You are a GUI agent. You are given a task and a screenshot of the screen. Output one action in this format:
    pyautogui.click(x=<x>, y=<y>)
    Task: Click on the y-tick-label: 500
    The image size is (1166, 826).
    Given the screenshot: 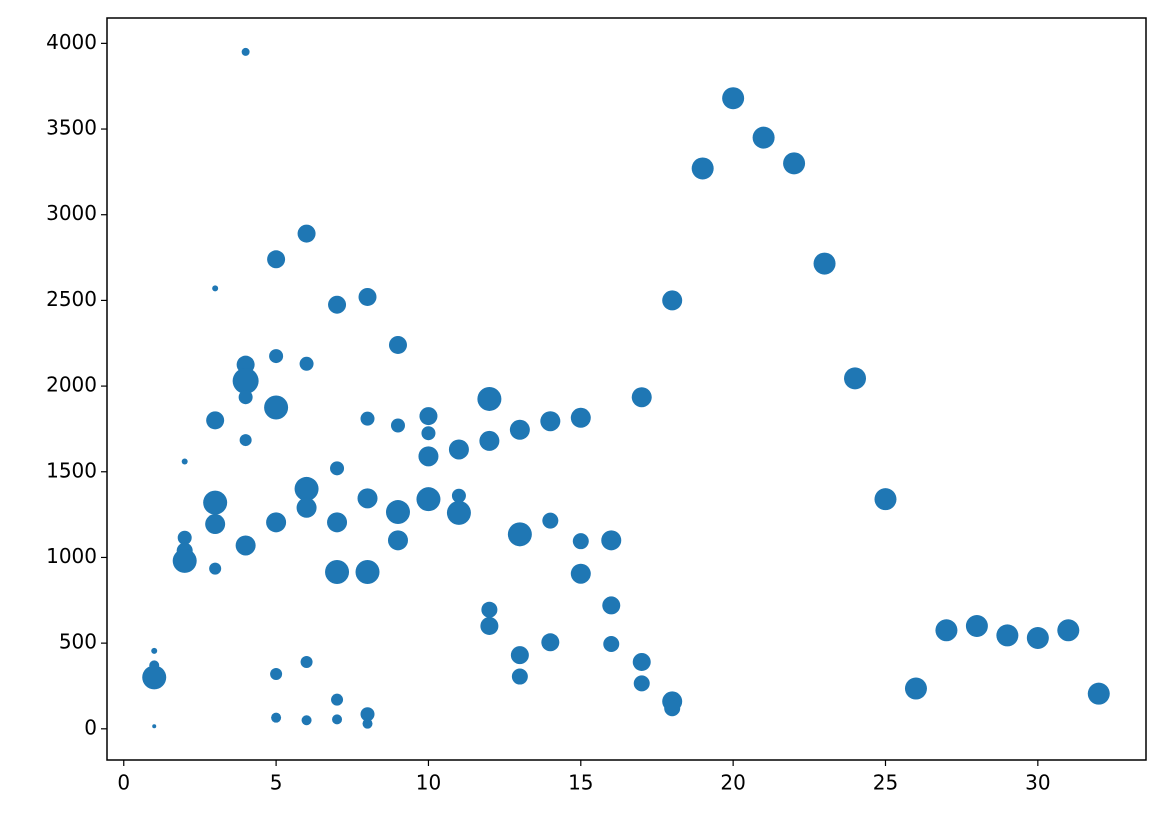 What is the action you would take?
    pyautogui.click(x=78, y=642)
    